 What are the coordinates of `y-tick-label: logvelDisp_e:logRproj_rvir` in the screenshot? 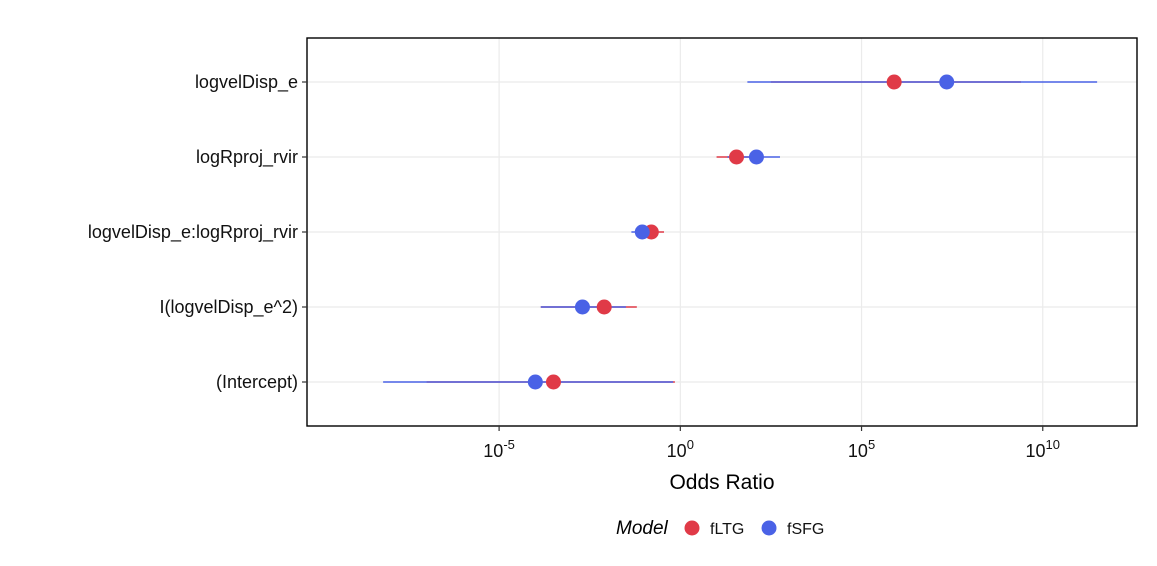 It's located at (193, 232).